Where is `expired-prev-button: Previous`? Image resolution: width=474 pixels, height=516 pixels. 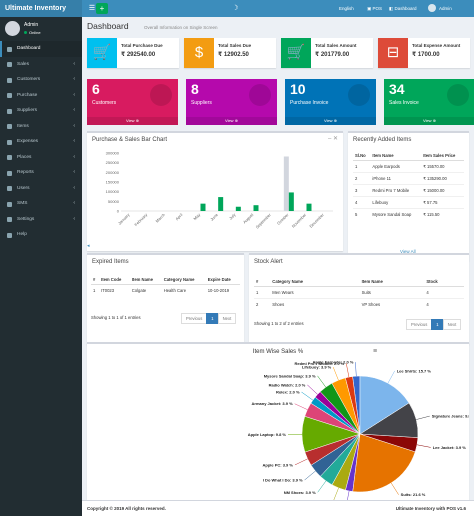
expired-prev-button: Previous is located at coordinates (194, 318).